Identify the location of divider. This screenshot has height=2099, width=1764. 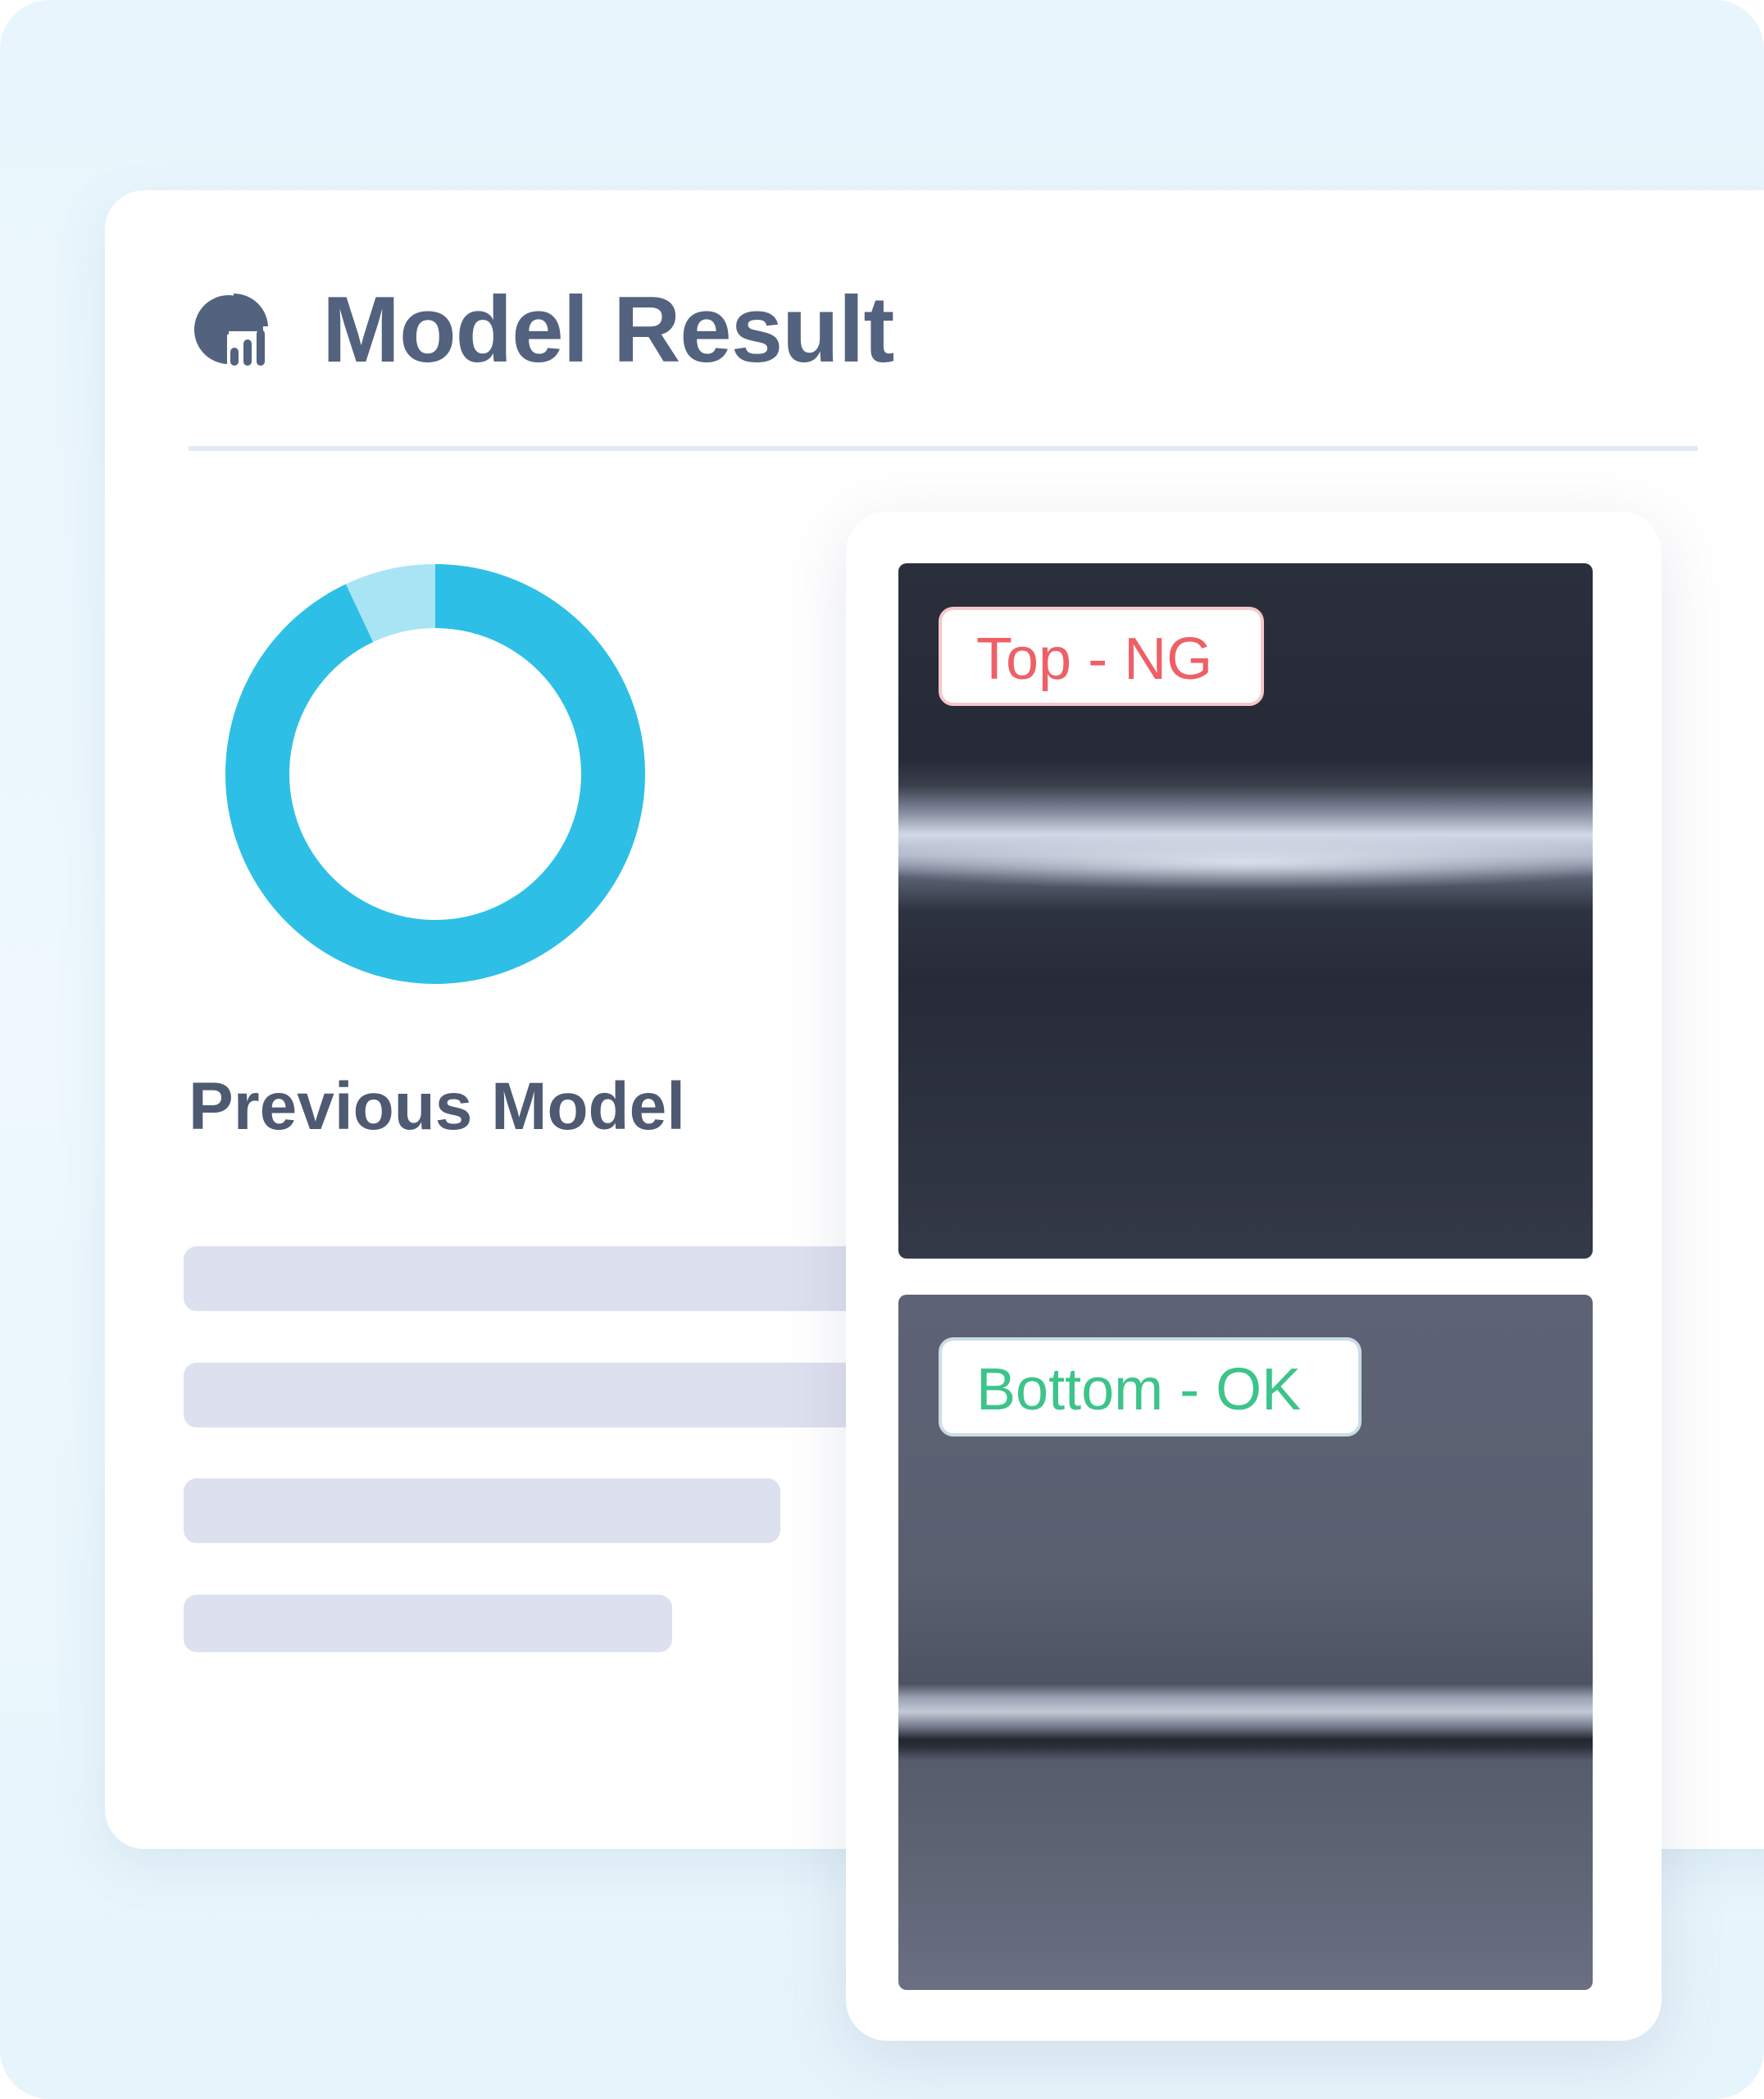
(943, 448).